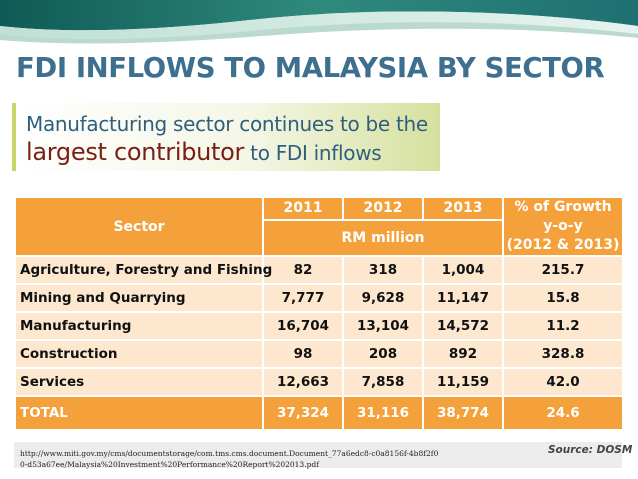 This screenshot has width=638, height=479. I want to click on value-2013-cell: 11,159, so click(463, 382).